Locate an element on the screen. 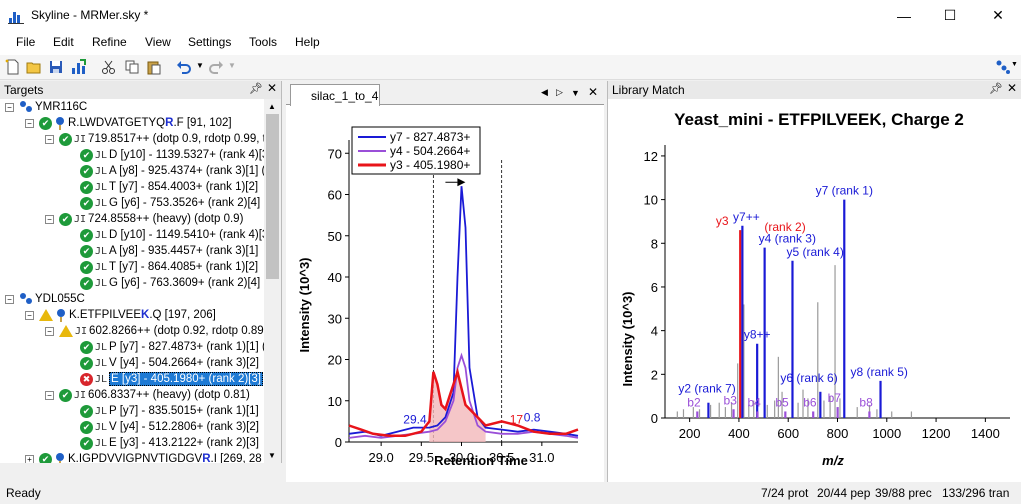  menu-settings: Settings is located at coordinates (210, 42).